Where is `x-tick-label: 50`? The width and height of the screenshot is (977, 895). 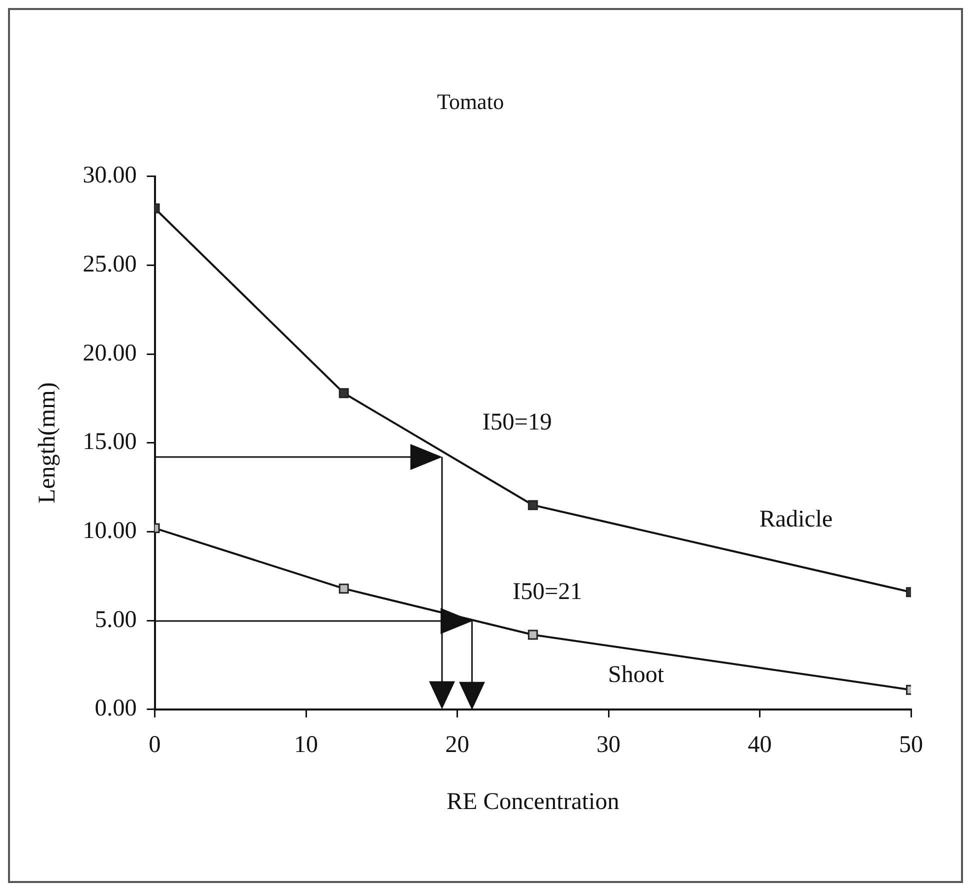 x-tick-label: 50 is located at coordinates (911, 745).